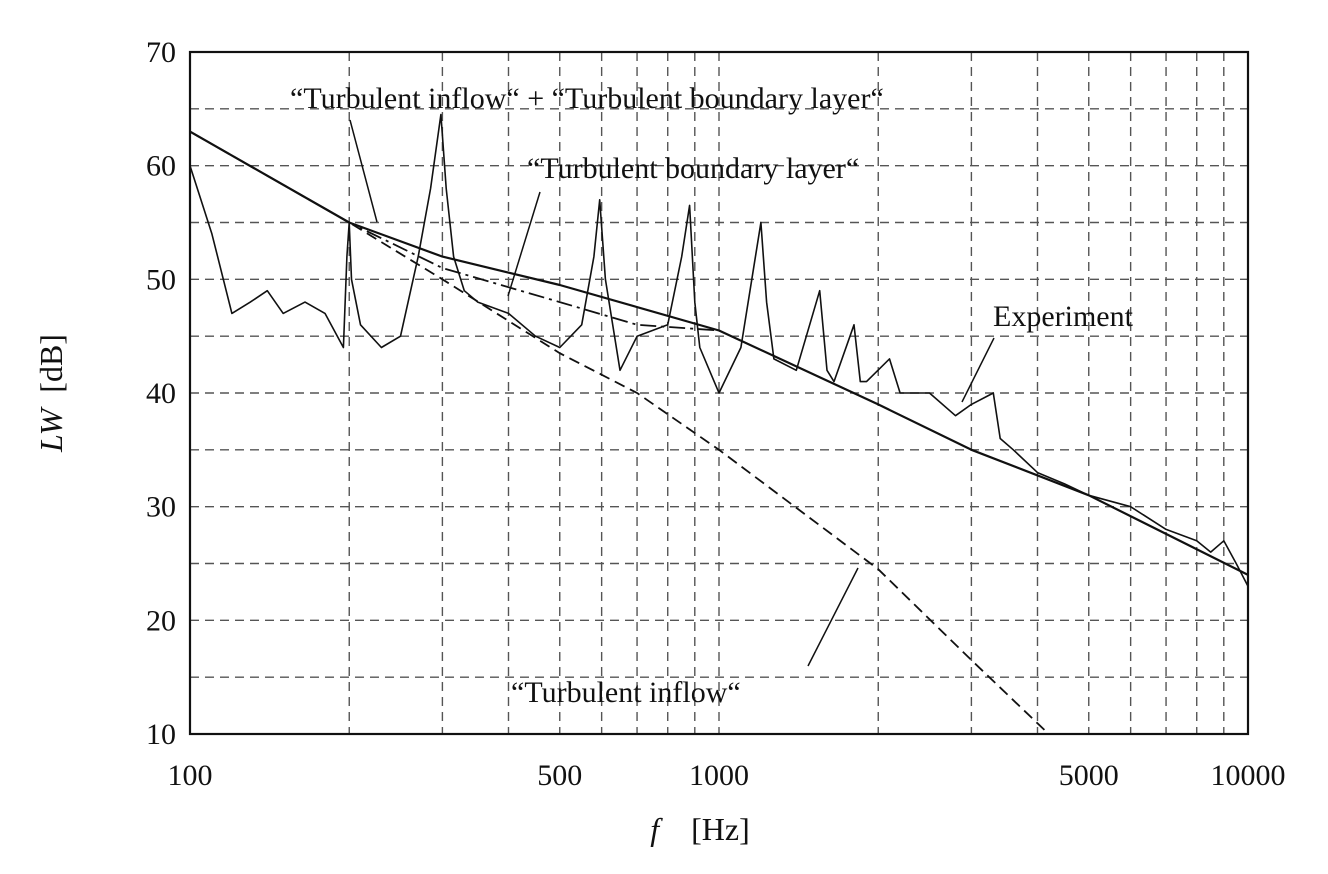  Describe the element at coordinates (161, 166) in the screenshot. I see `y-tick-label: 60` at that location.